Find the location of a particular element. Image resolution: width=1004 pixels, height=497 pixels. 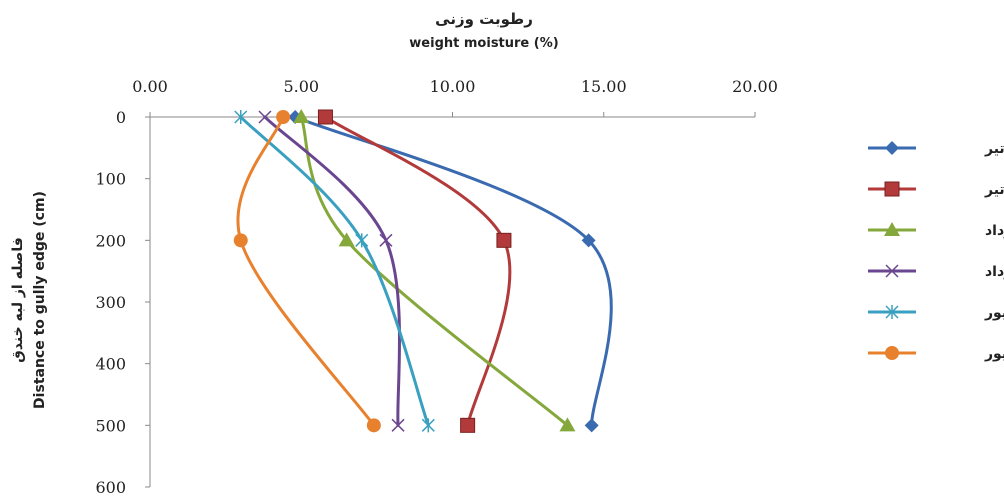

x-tick-label: 10.00 is located at coordinates (453, 86).